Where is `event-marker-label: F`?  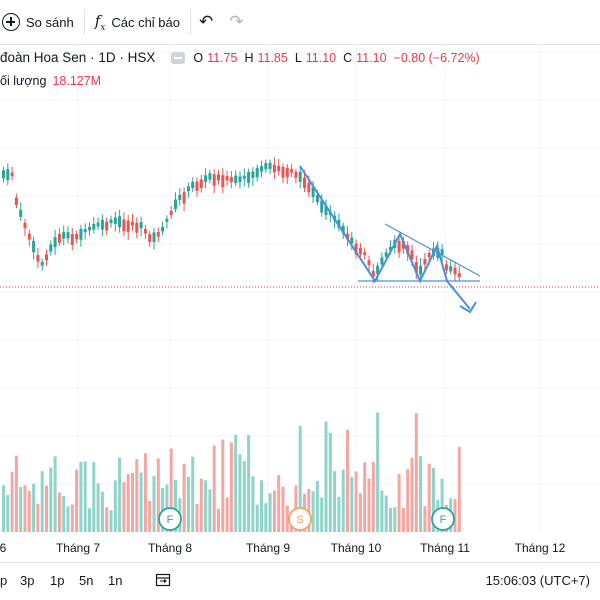 event-marker-label: F is located at coordinates (443, 520).